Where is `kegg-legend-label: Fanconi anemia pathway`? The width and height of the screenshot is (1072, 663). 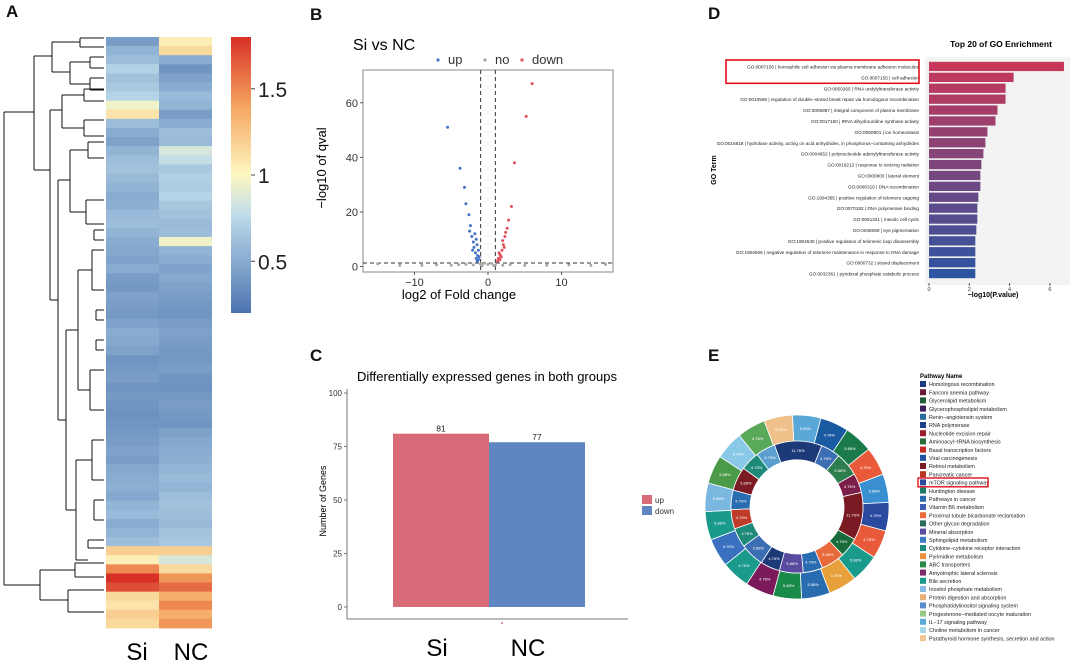
kegg-legend-label: Fanconi anemia pathway is located at coordinates (959, 393).